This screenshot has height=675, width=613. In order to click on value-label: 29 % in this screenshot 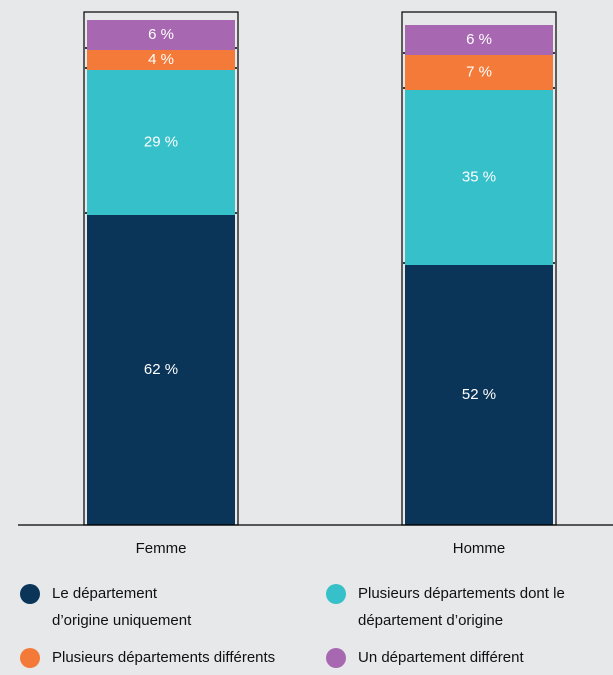, I will do `click(161, 141)`.